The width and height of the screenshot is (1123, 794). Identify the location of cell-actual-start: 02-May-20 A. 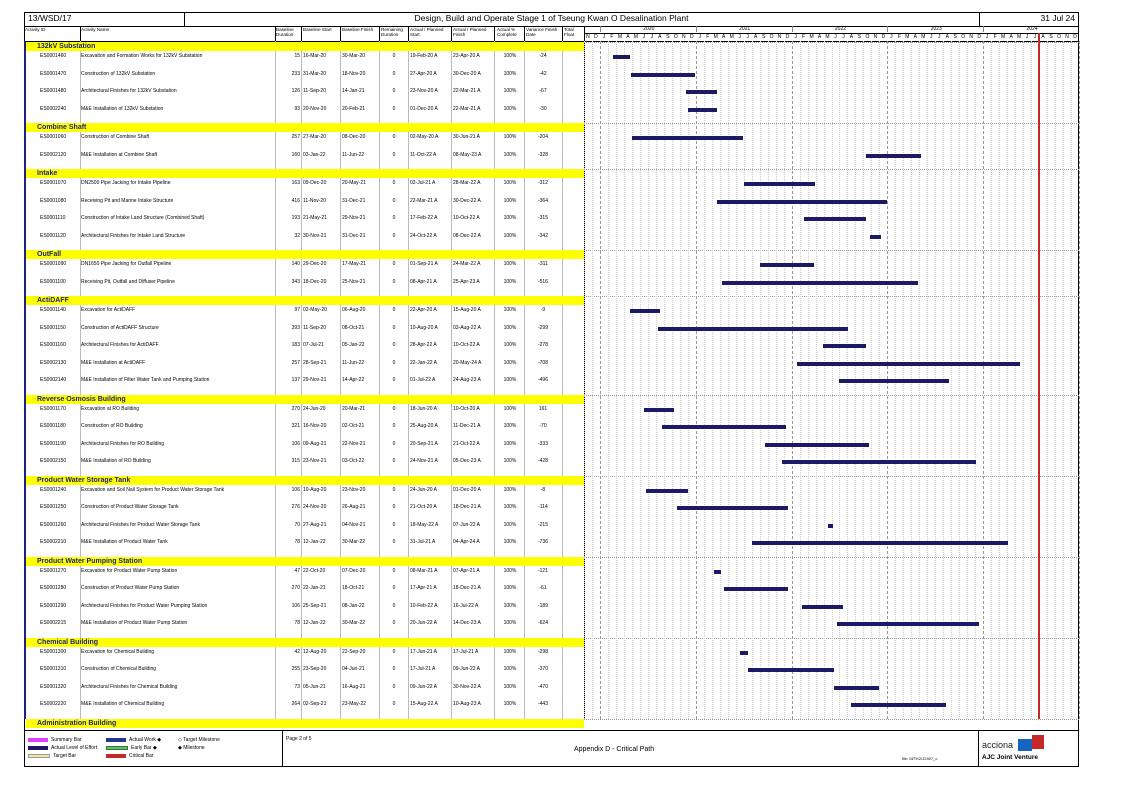
(424, 137).